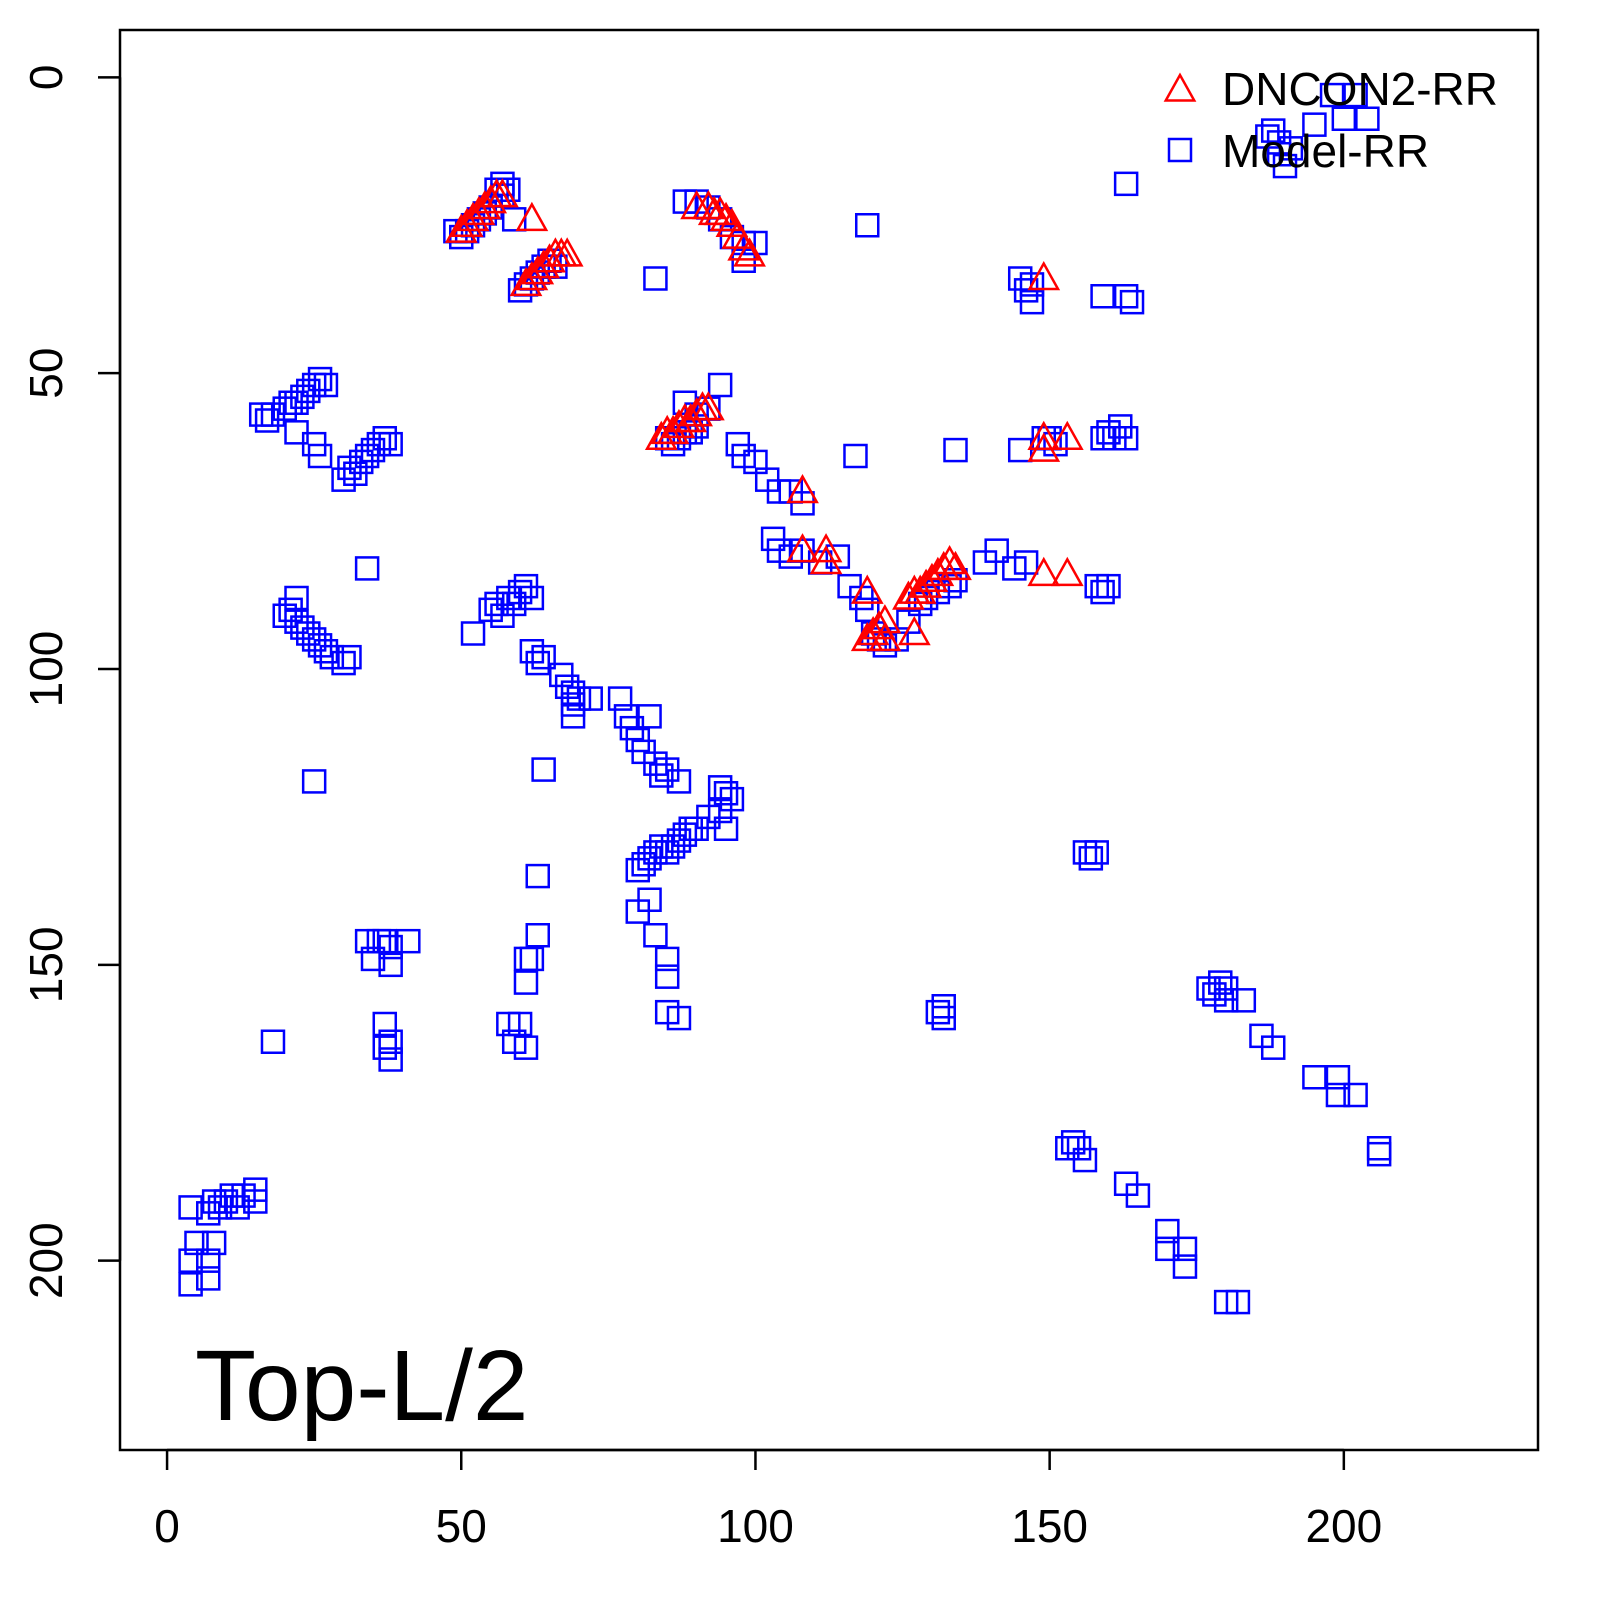 The image size is (1600, 1600). I want to click on y-axis: 0 50 100 150 200, so click(71, 682).